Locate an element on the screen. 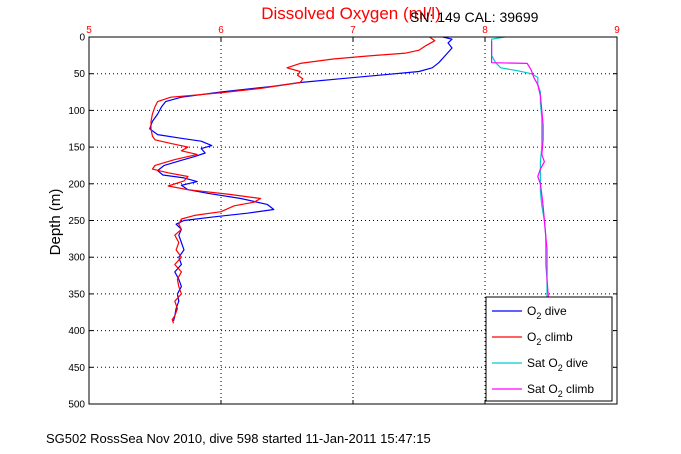 This screenshot has width=681, height=454. legend-label: O2 climb is located at coordinates (550, 338).